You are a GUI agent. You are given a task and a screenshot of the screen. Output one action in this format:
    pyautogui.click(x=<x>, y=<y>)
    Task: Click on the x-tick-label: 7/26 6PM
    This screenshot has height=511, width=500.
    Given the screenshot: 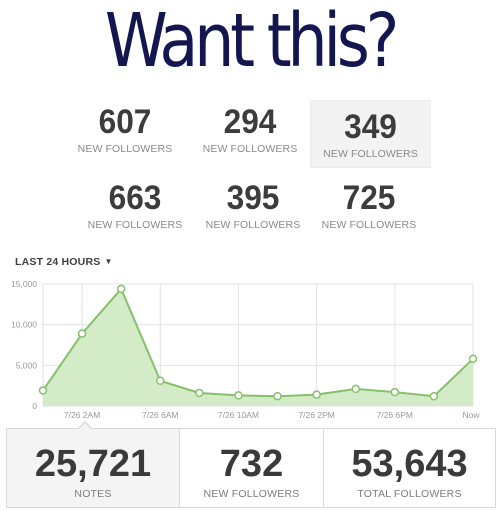 What is the action you would take?
    pyautogui.click(x=395, y=415)
    